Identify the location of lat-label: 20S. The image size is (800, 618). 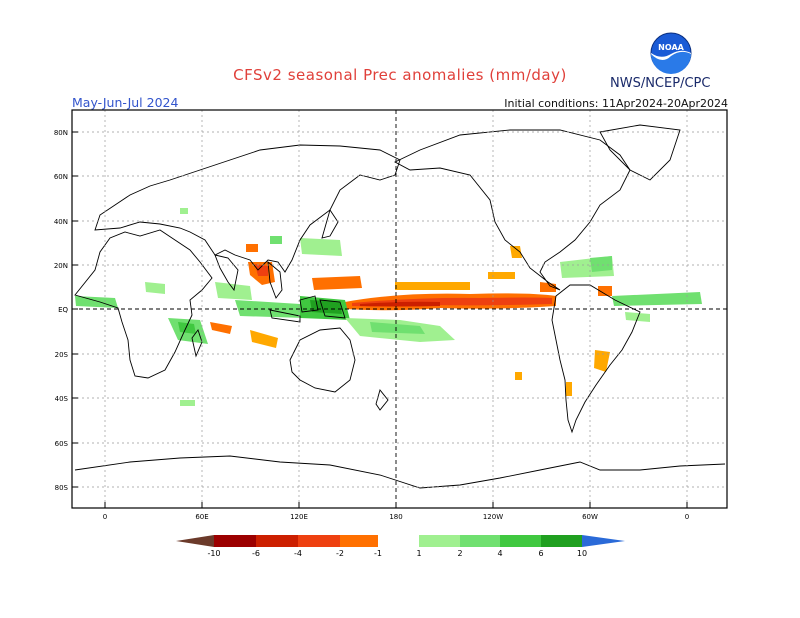
(62, 355).